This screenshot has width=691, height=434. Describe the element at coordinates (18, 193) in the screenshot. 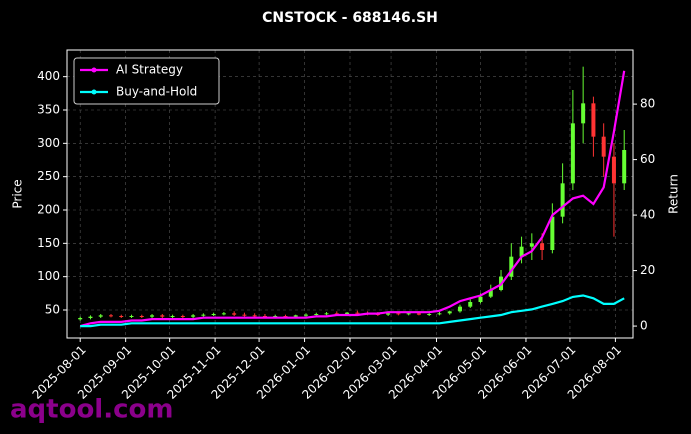

I see `y-axis-label: Price` at that location.